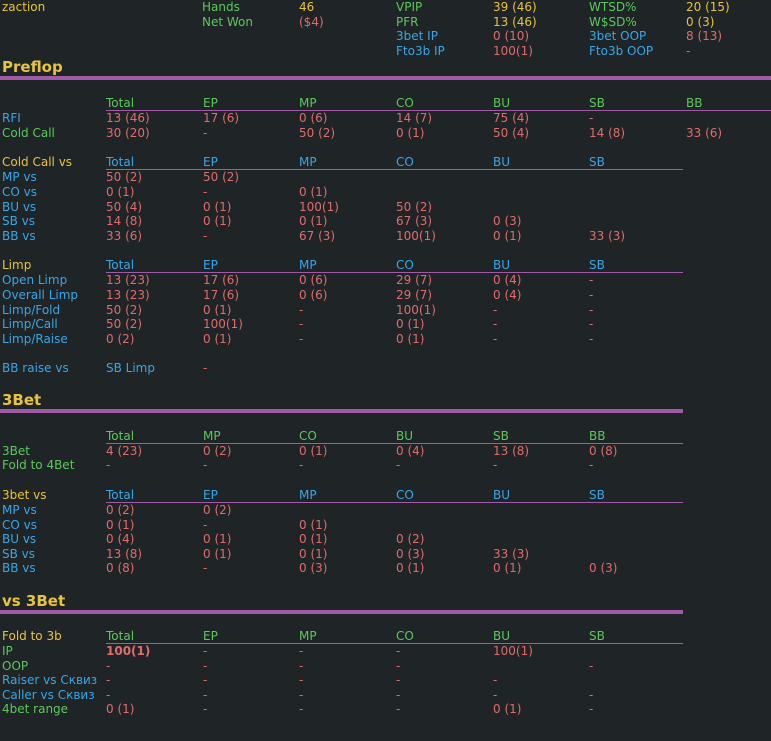 This screenshot has height=741, width=771. What do you see at coordinates (618, 36) in the screenshot?
I see `threebet-oop-label: 3bet OOP` at bounding box center [618, 36].